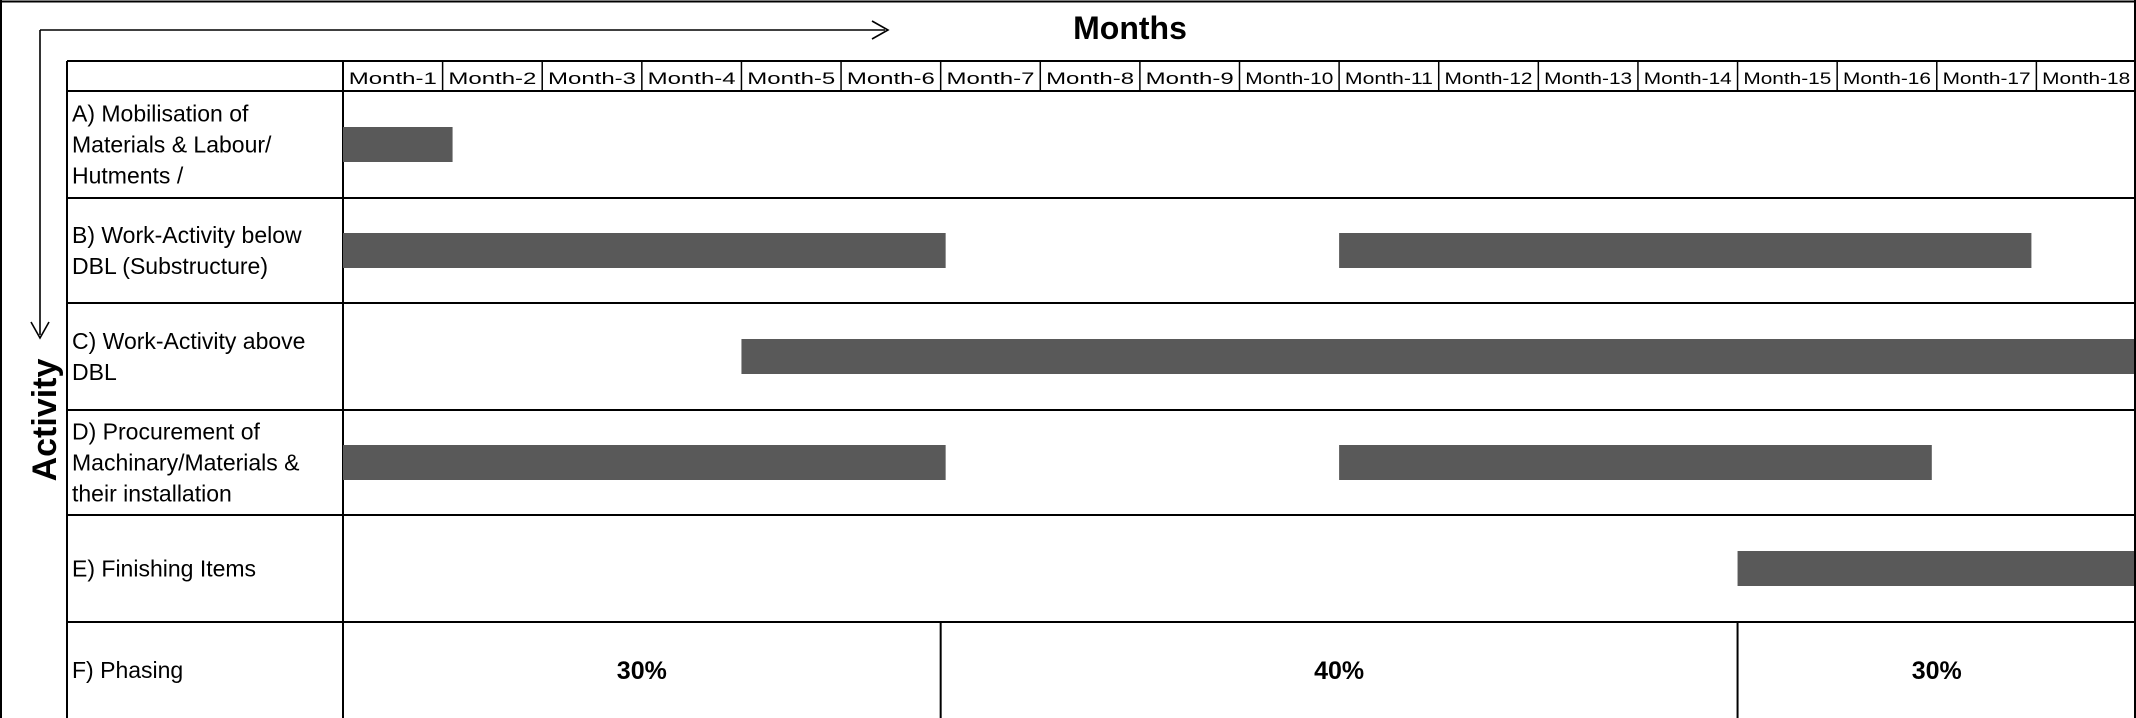  I want to click on month-header-9: Month-9, so click(1190, 78).